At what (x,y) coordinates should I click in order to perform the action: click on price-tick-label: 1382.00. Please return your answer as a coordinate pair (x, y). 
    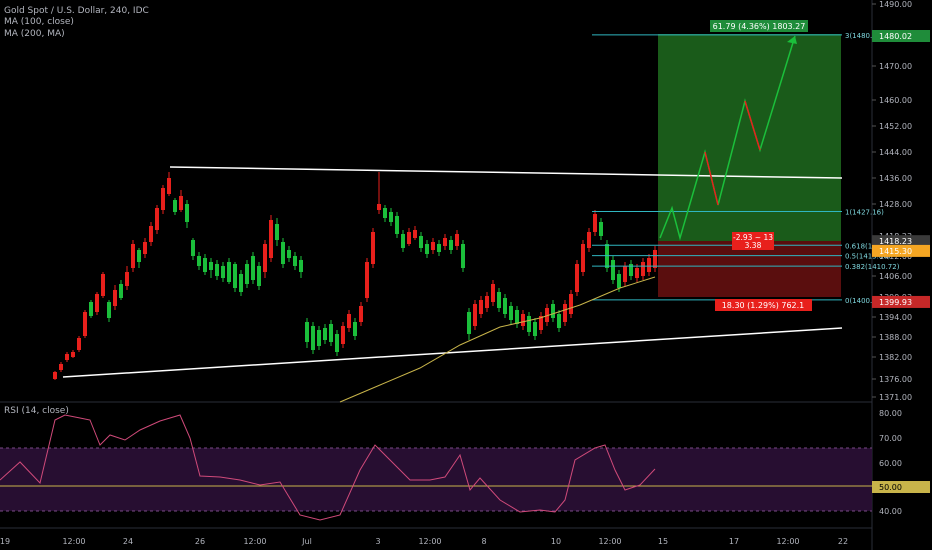
    Looking at the image, I should click on (895, 357).